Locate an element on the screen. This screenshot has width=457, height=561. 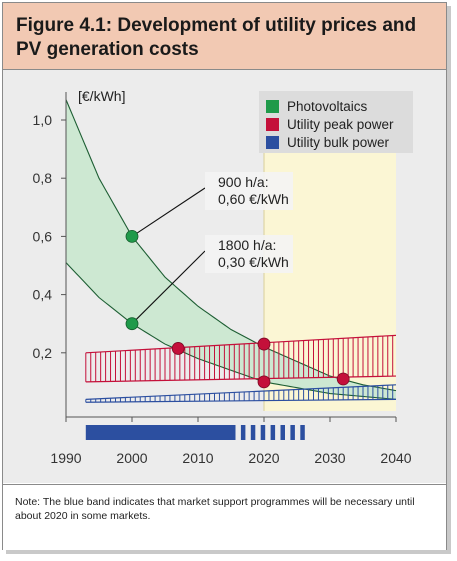
x-tick-label: 2020 is located at coordinates (263, 458).